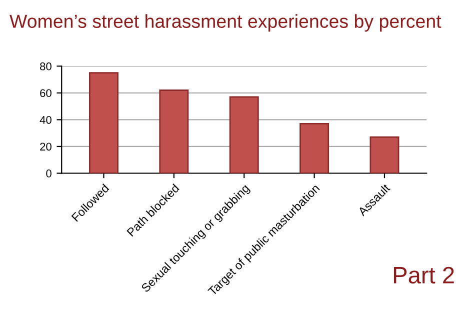  What do you see at coordinates (46, 146) in the screenshot?
I see `y-tick-label: 20` at bounding box center [46, 146].